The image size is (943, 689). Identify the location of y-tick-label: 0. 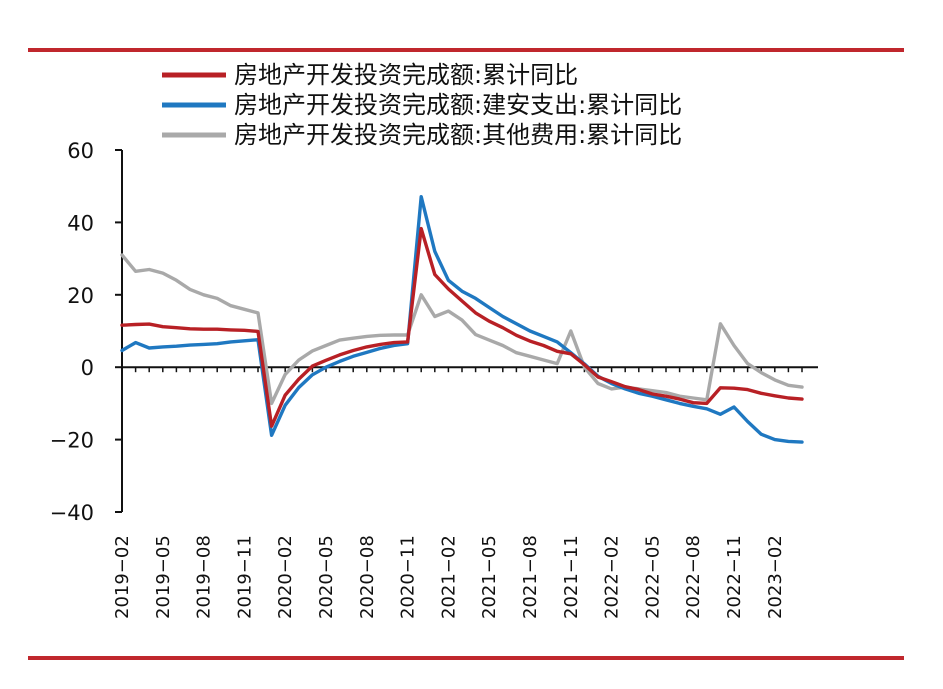
(87, 368).